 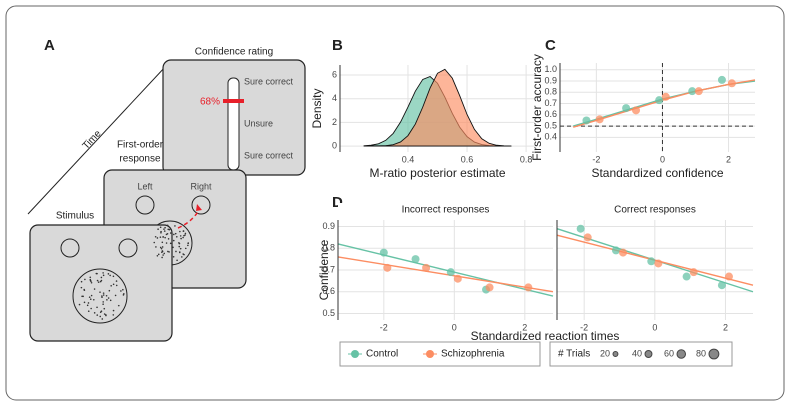 What do you see at coordinates (550, 137) in the screenshot?
I see `y-tick-label: 0.4` at bounding box center [550, 137].